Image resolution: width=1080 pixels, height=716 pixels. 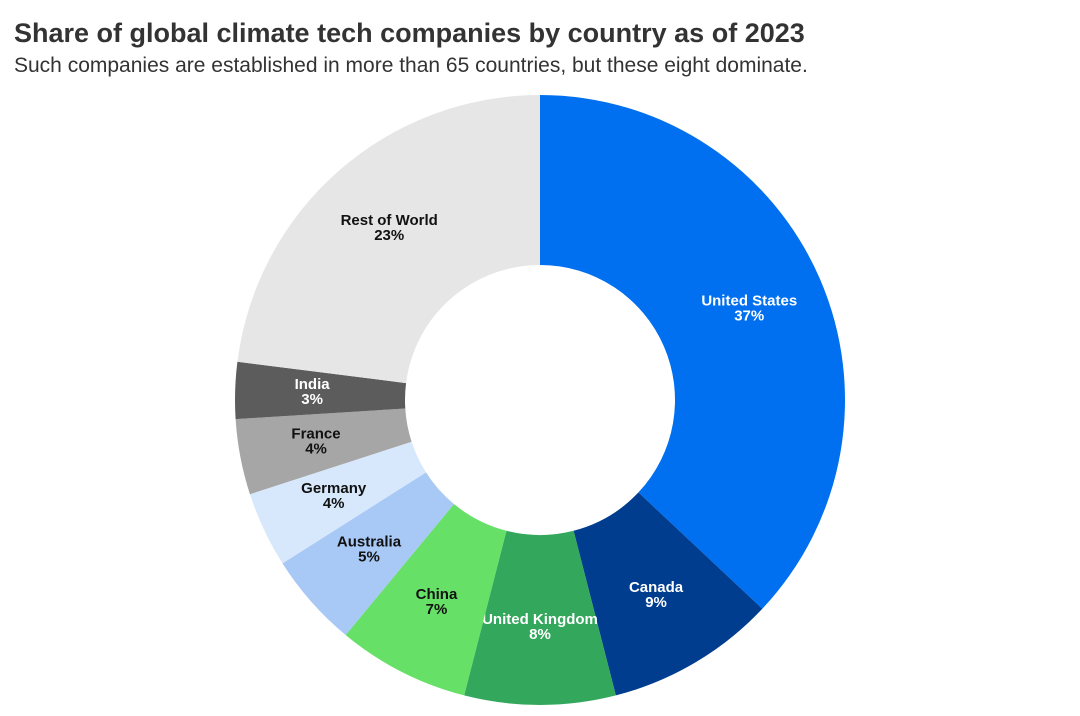 I want to click on slice-label: United States, so click(x=749, y=300).